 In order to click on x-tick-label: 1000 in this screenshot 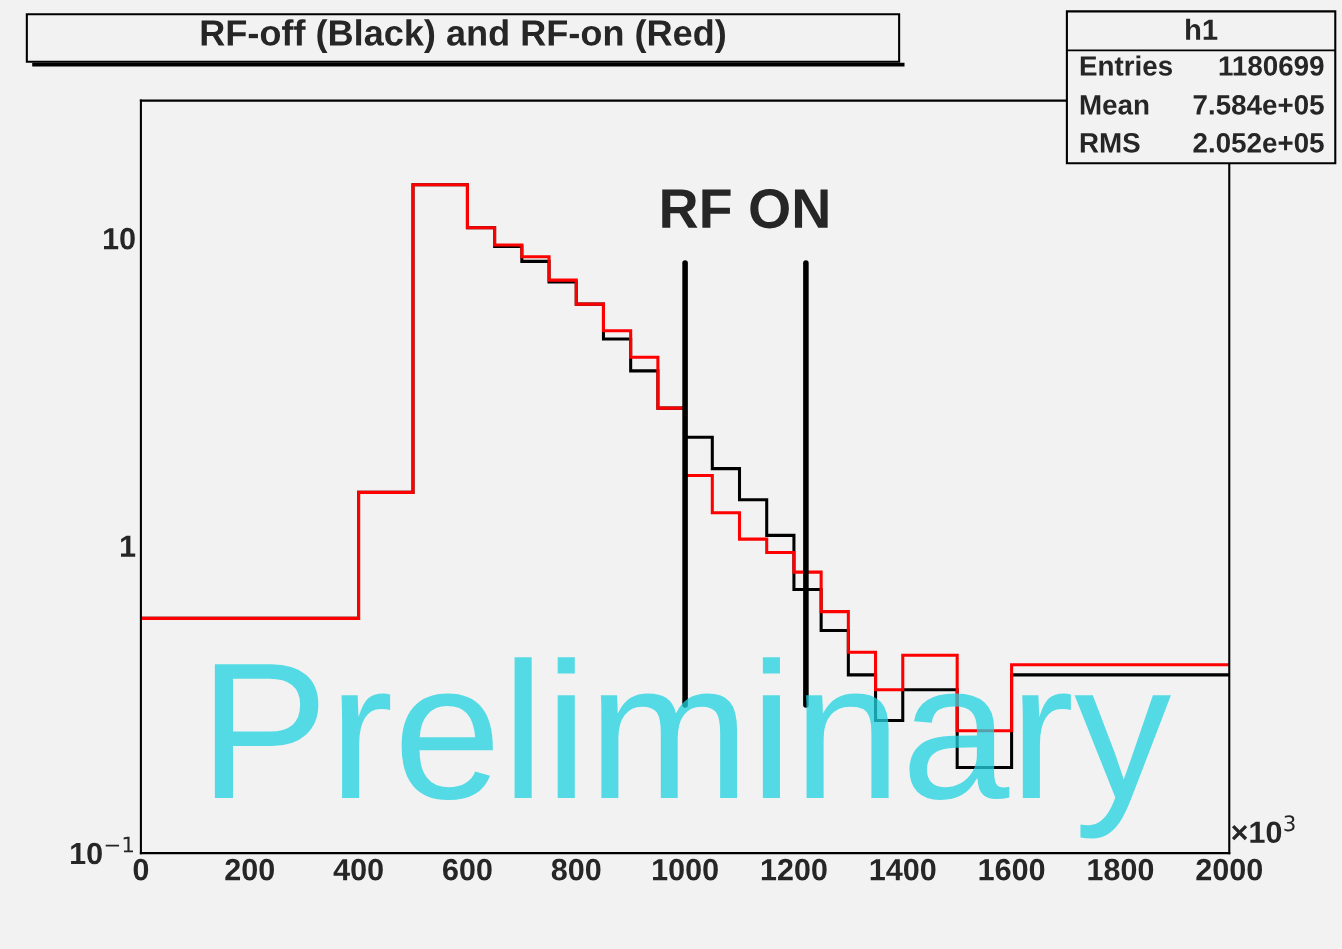, I will do `click(685, 869)`.